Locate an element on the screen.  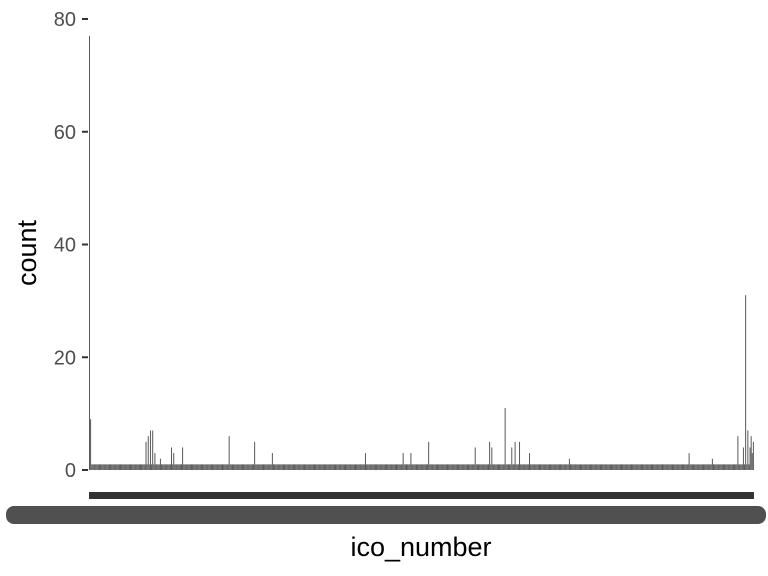
y-axis: 0 20 40 60 80 is located at coordinates (71, 245).